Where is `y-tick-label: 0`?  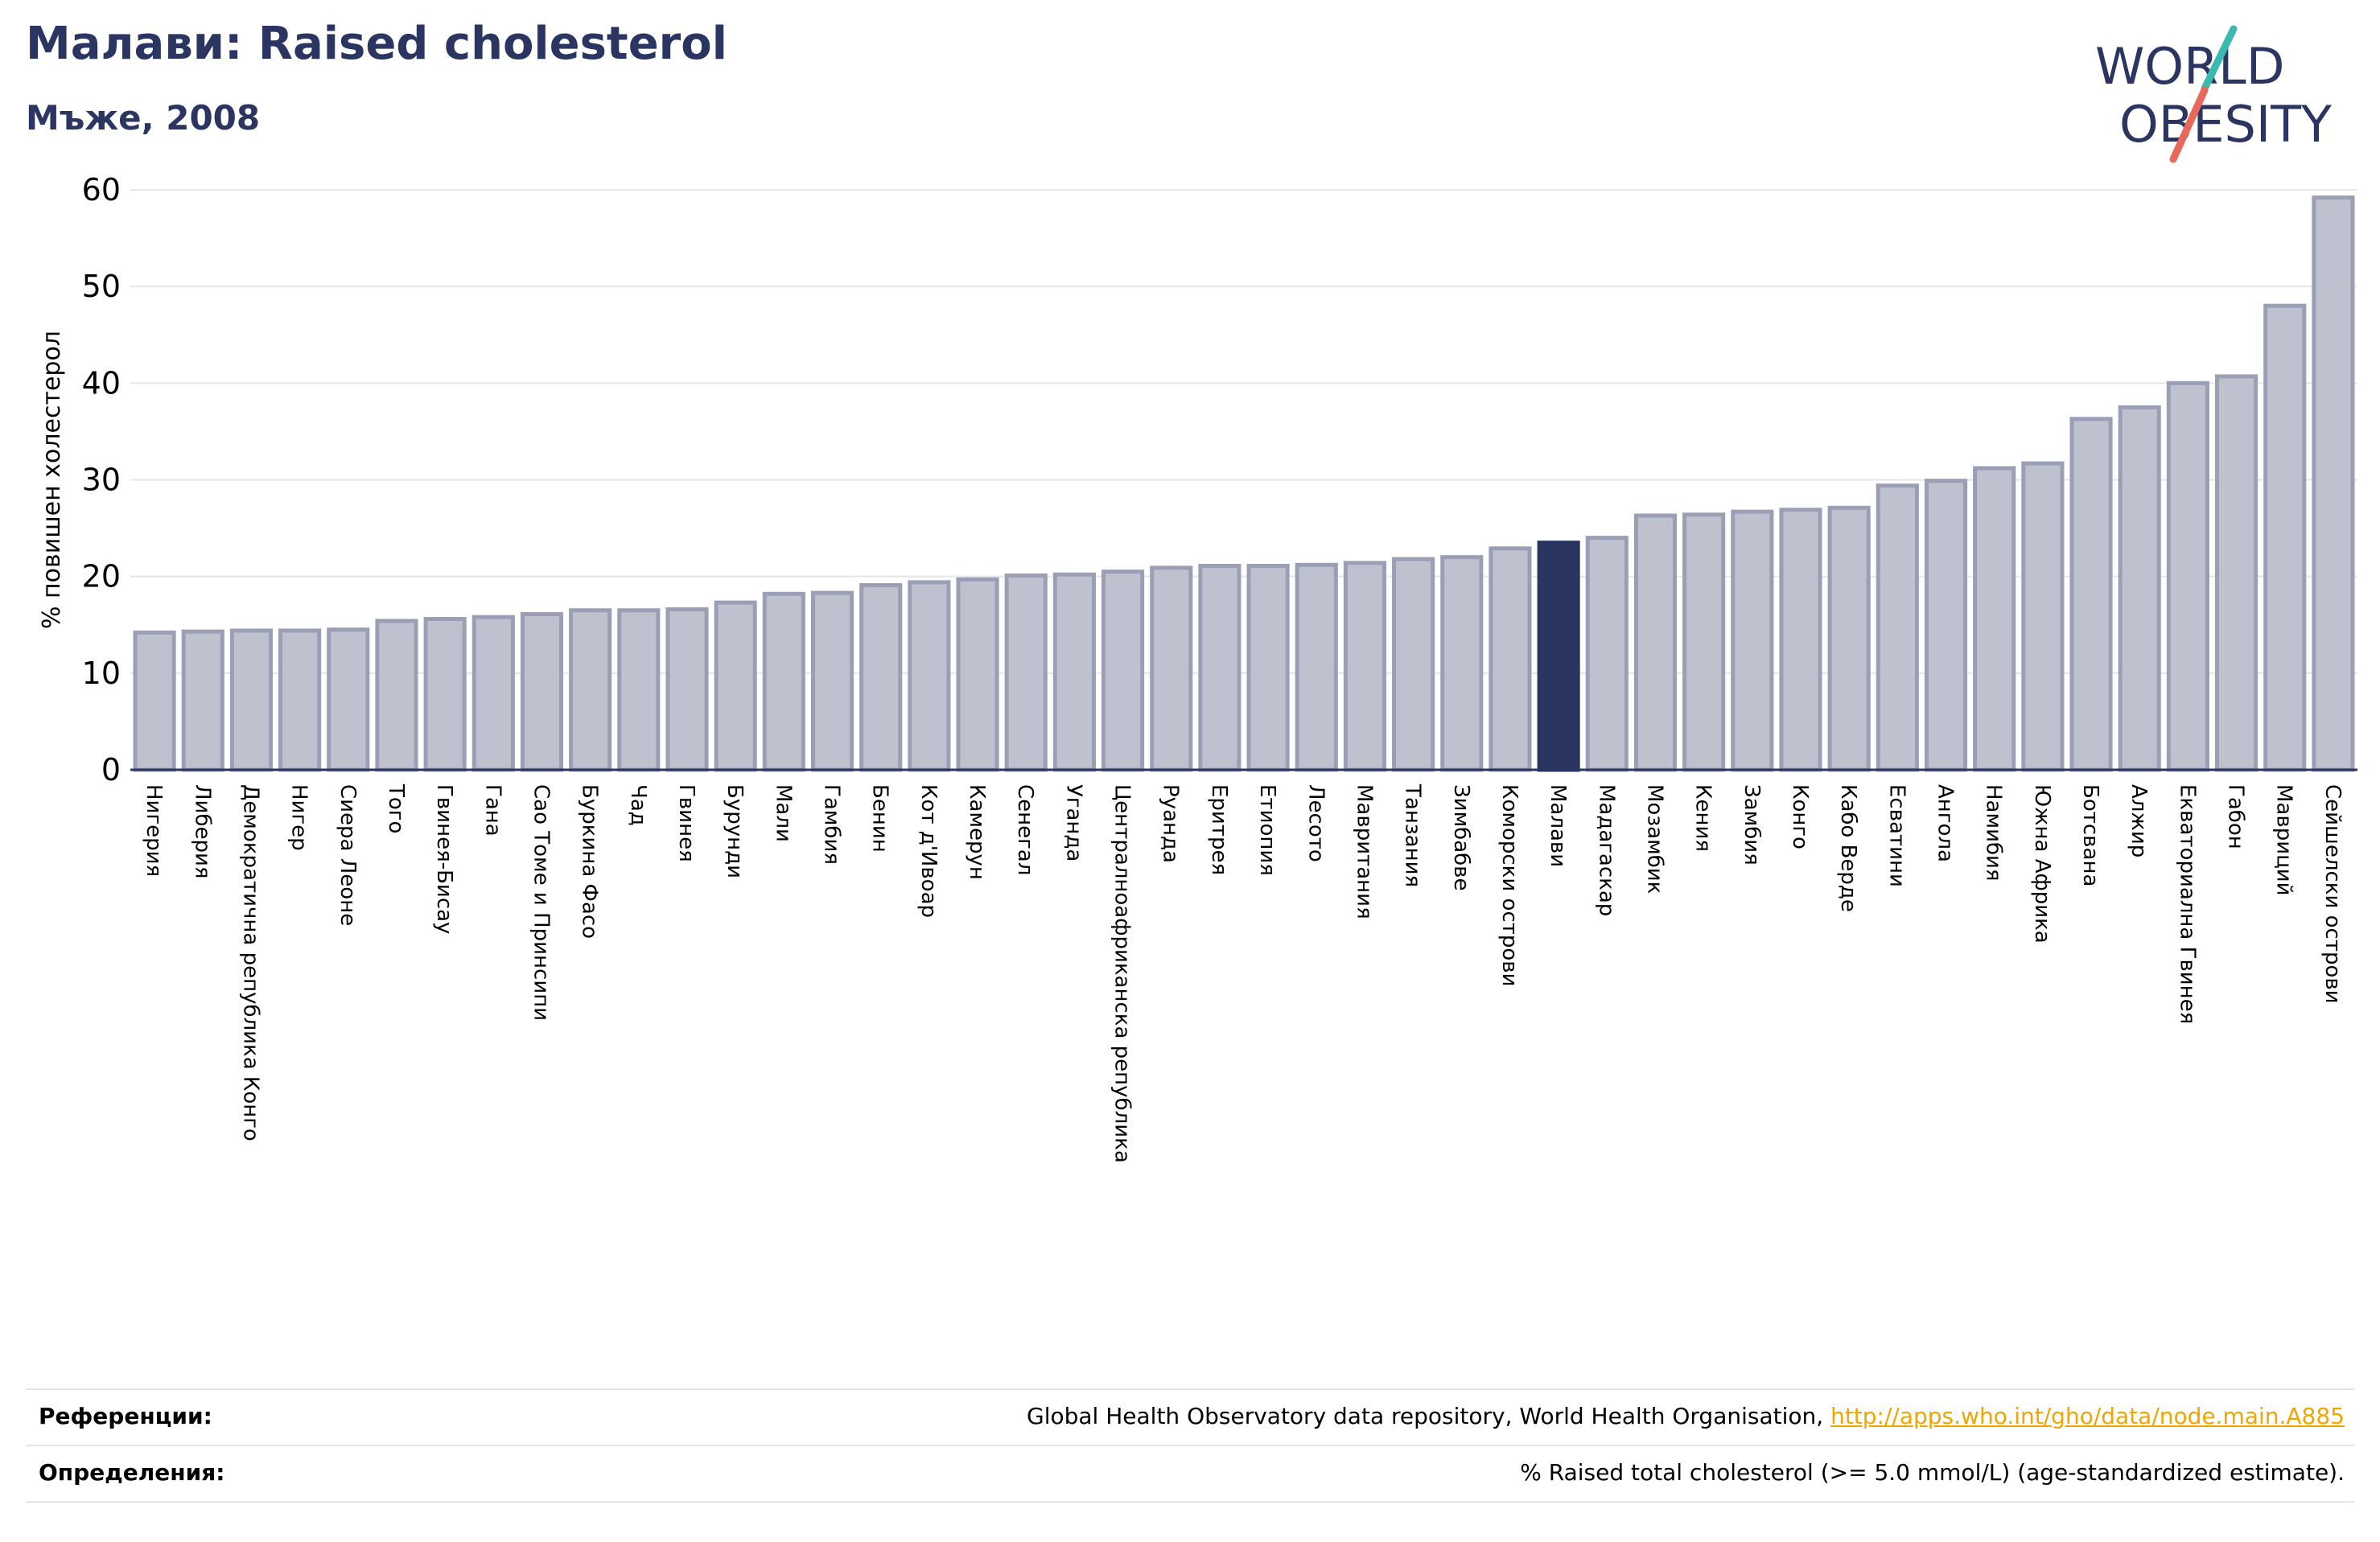
y-tick-label: 0 is located at coordinates (111, 769).